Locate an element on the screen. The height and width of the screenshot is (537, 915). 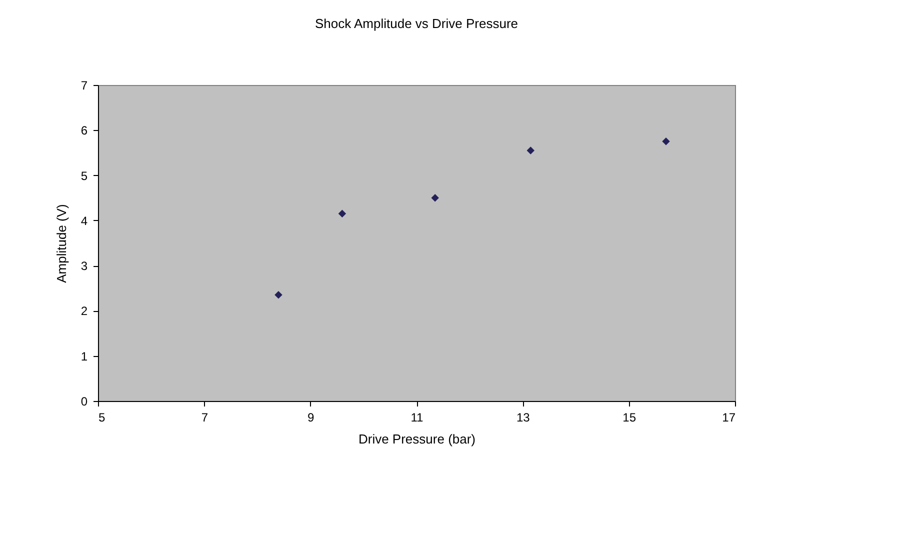
y-tick-label: 6 is located at coordinates (84, 131).